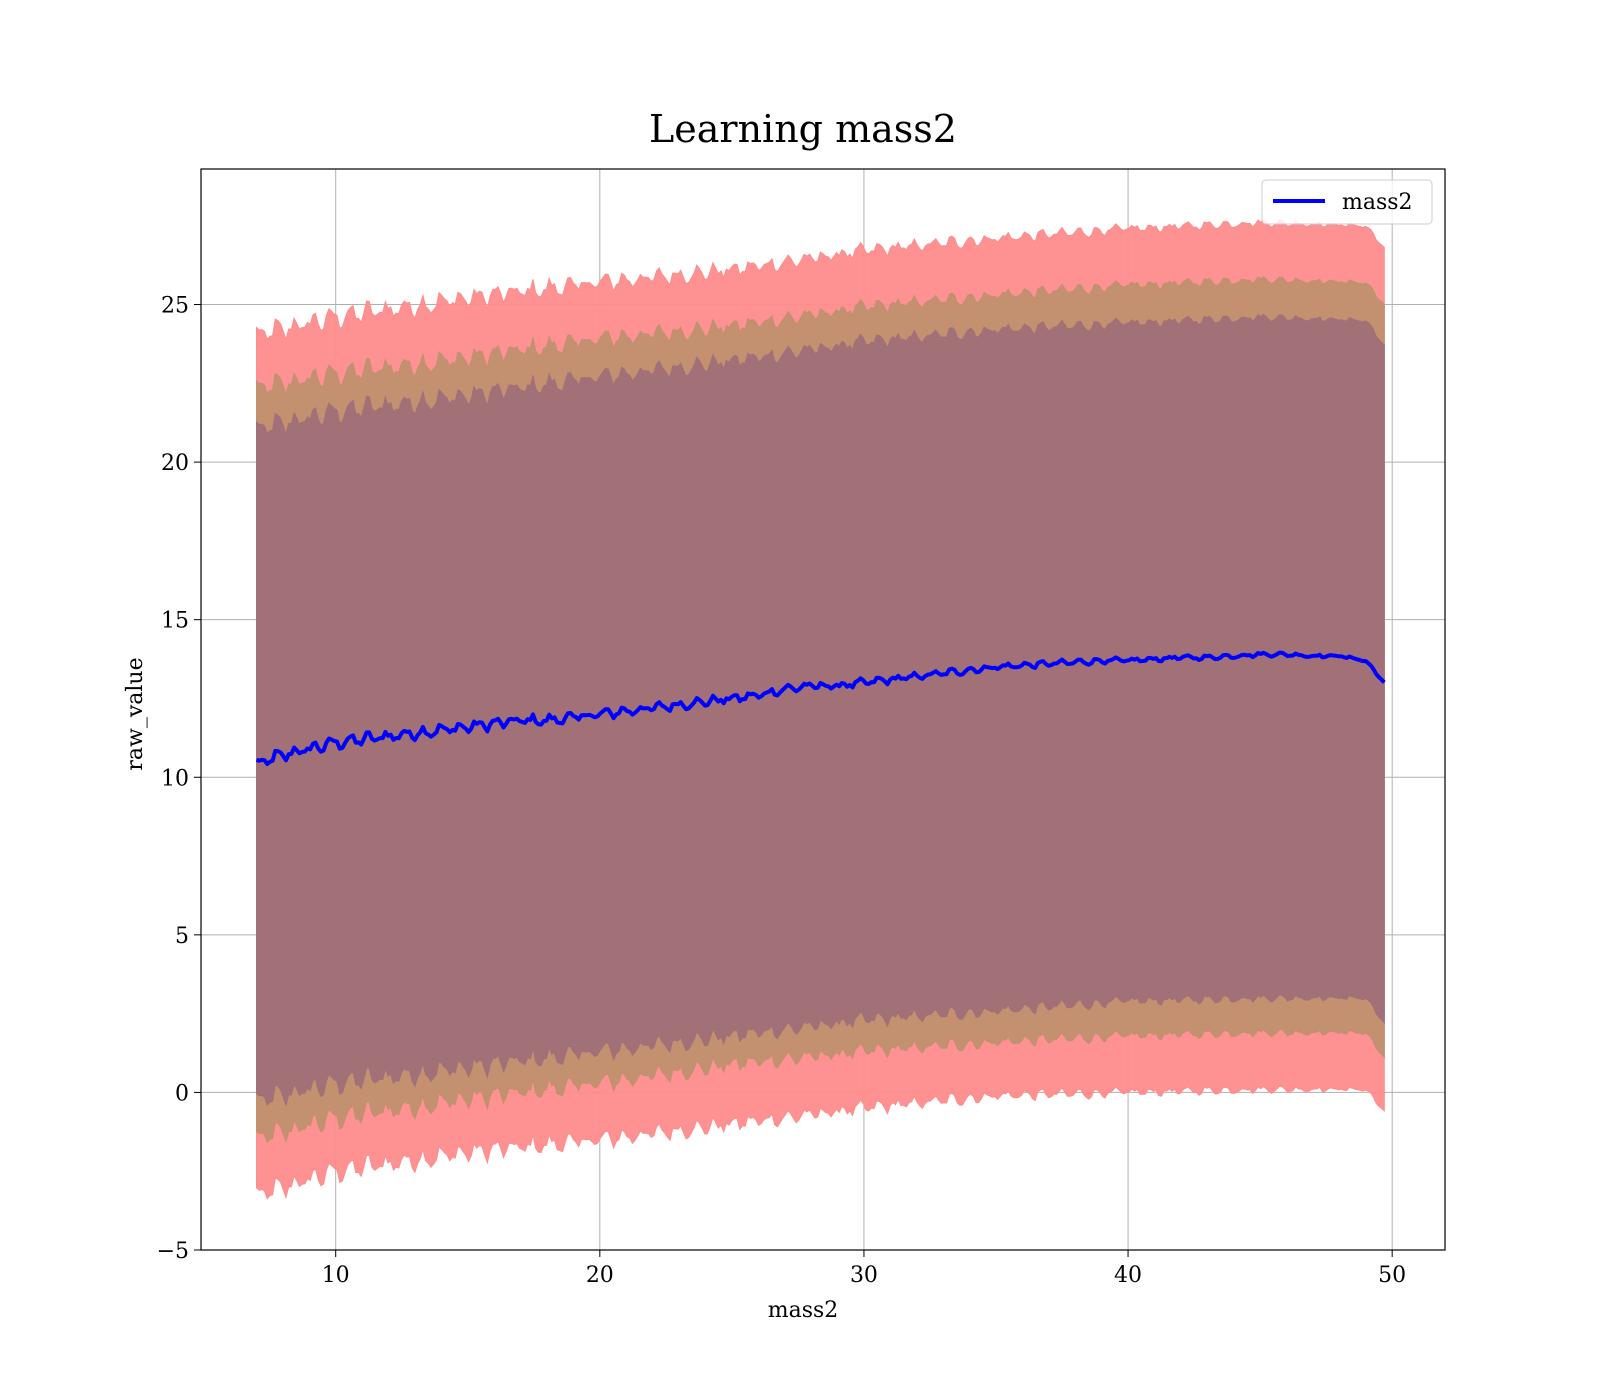 The width and height of the screenshot is (1600, 1400). What do you see at coordinates (1377, 202) in the screenshot?
I see `legend-label-mass2: mass2` at bounding box center [1377, 202].